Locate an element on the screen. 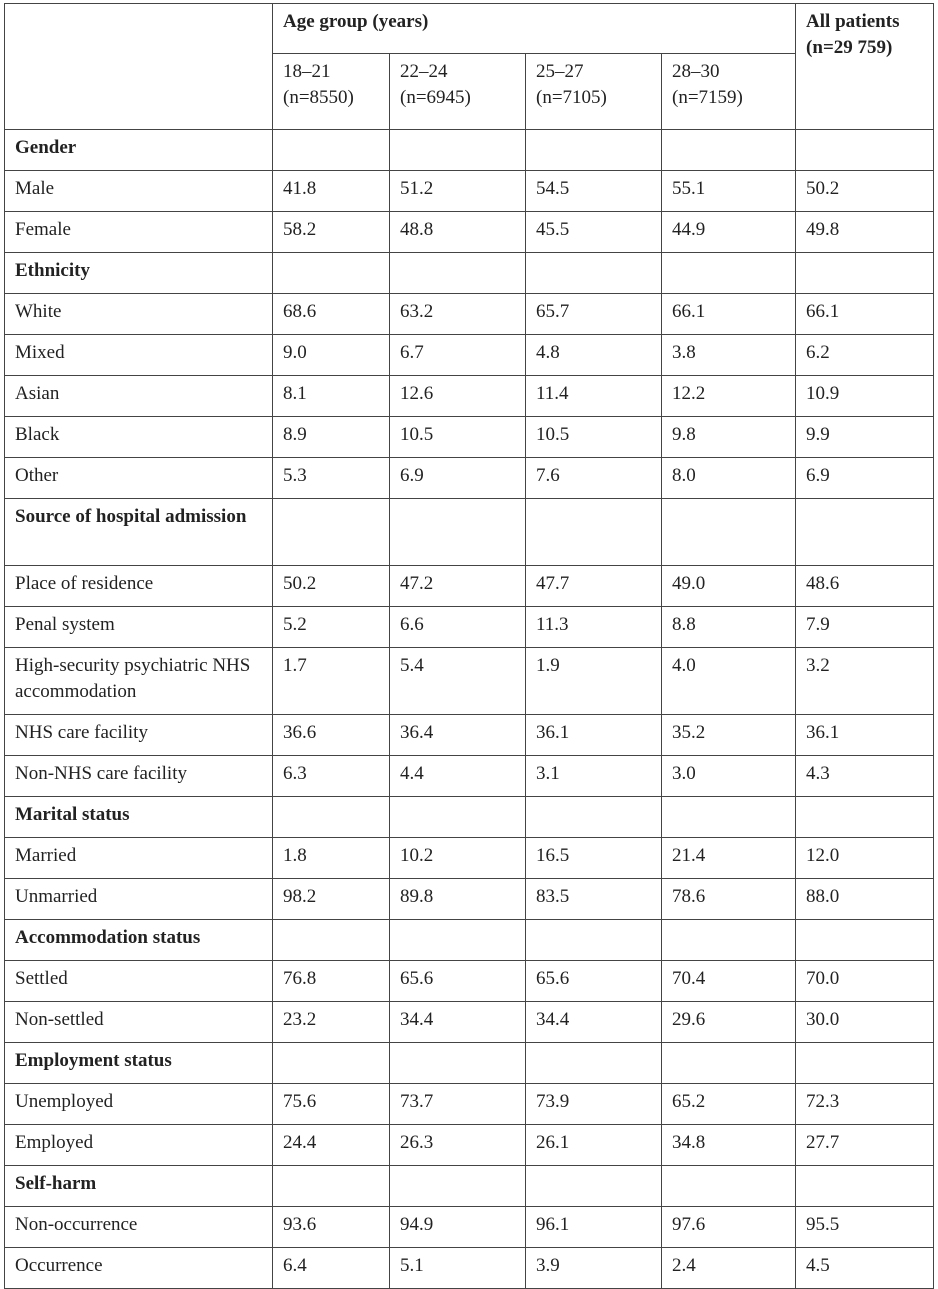  table-row: Unemployed 75.6 73.7 73.9 65.2 72.3 is located at coordinates (469, 1104).